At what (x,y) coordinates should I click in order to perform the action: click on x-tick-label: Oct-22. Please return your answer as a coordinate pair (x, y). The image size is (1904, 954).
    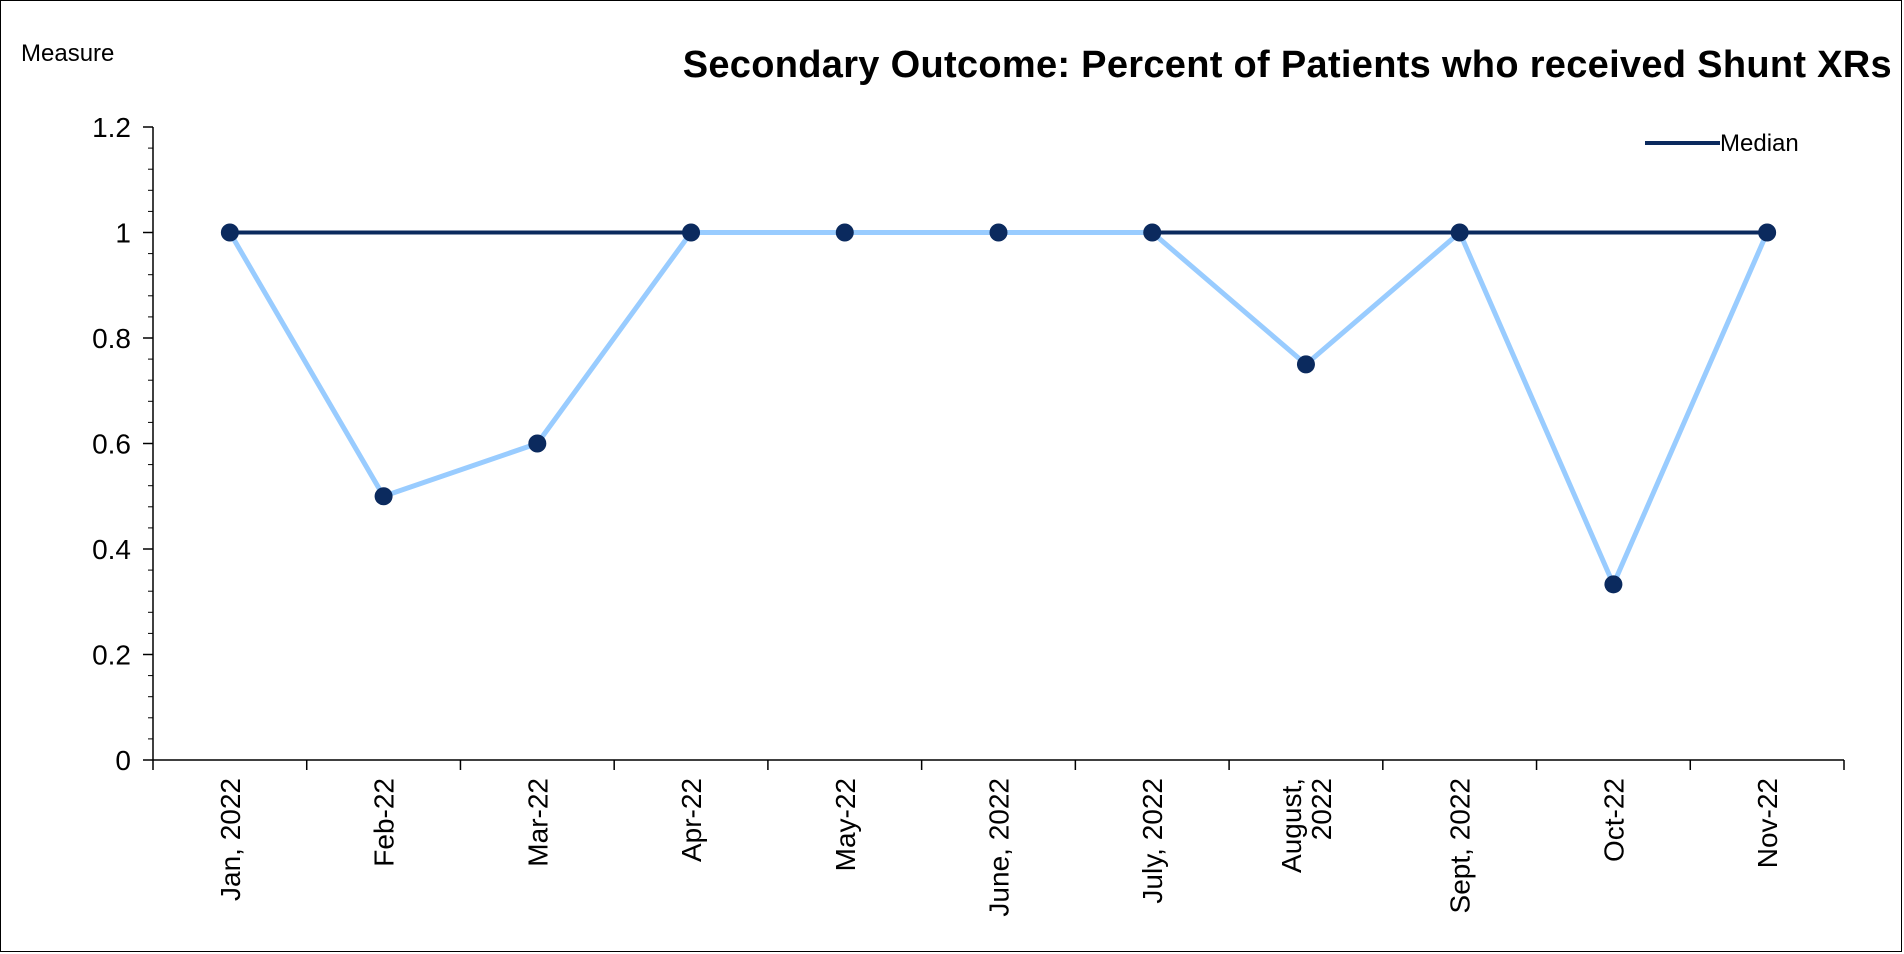
    Looking at the image, I should click on (1613, 820).